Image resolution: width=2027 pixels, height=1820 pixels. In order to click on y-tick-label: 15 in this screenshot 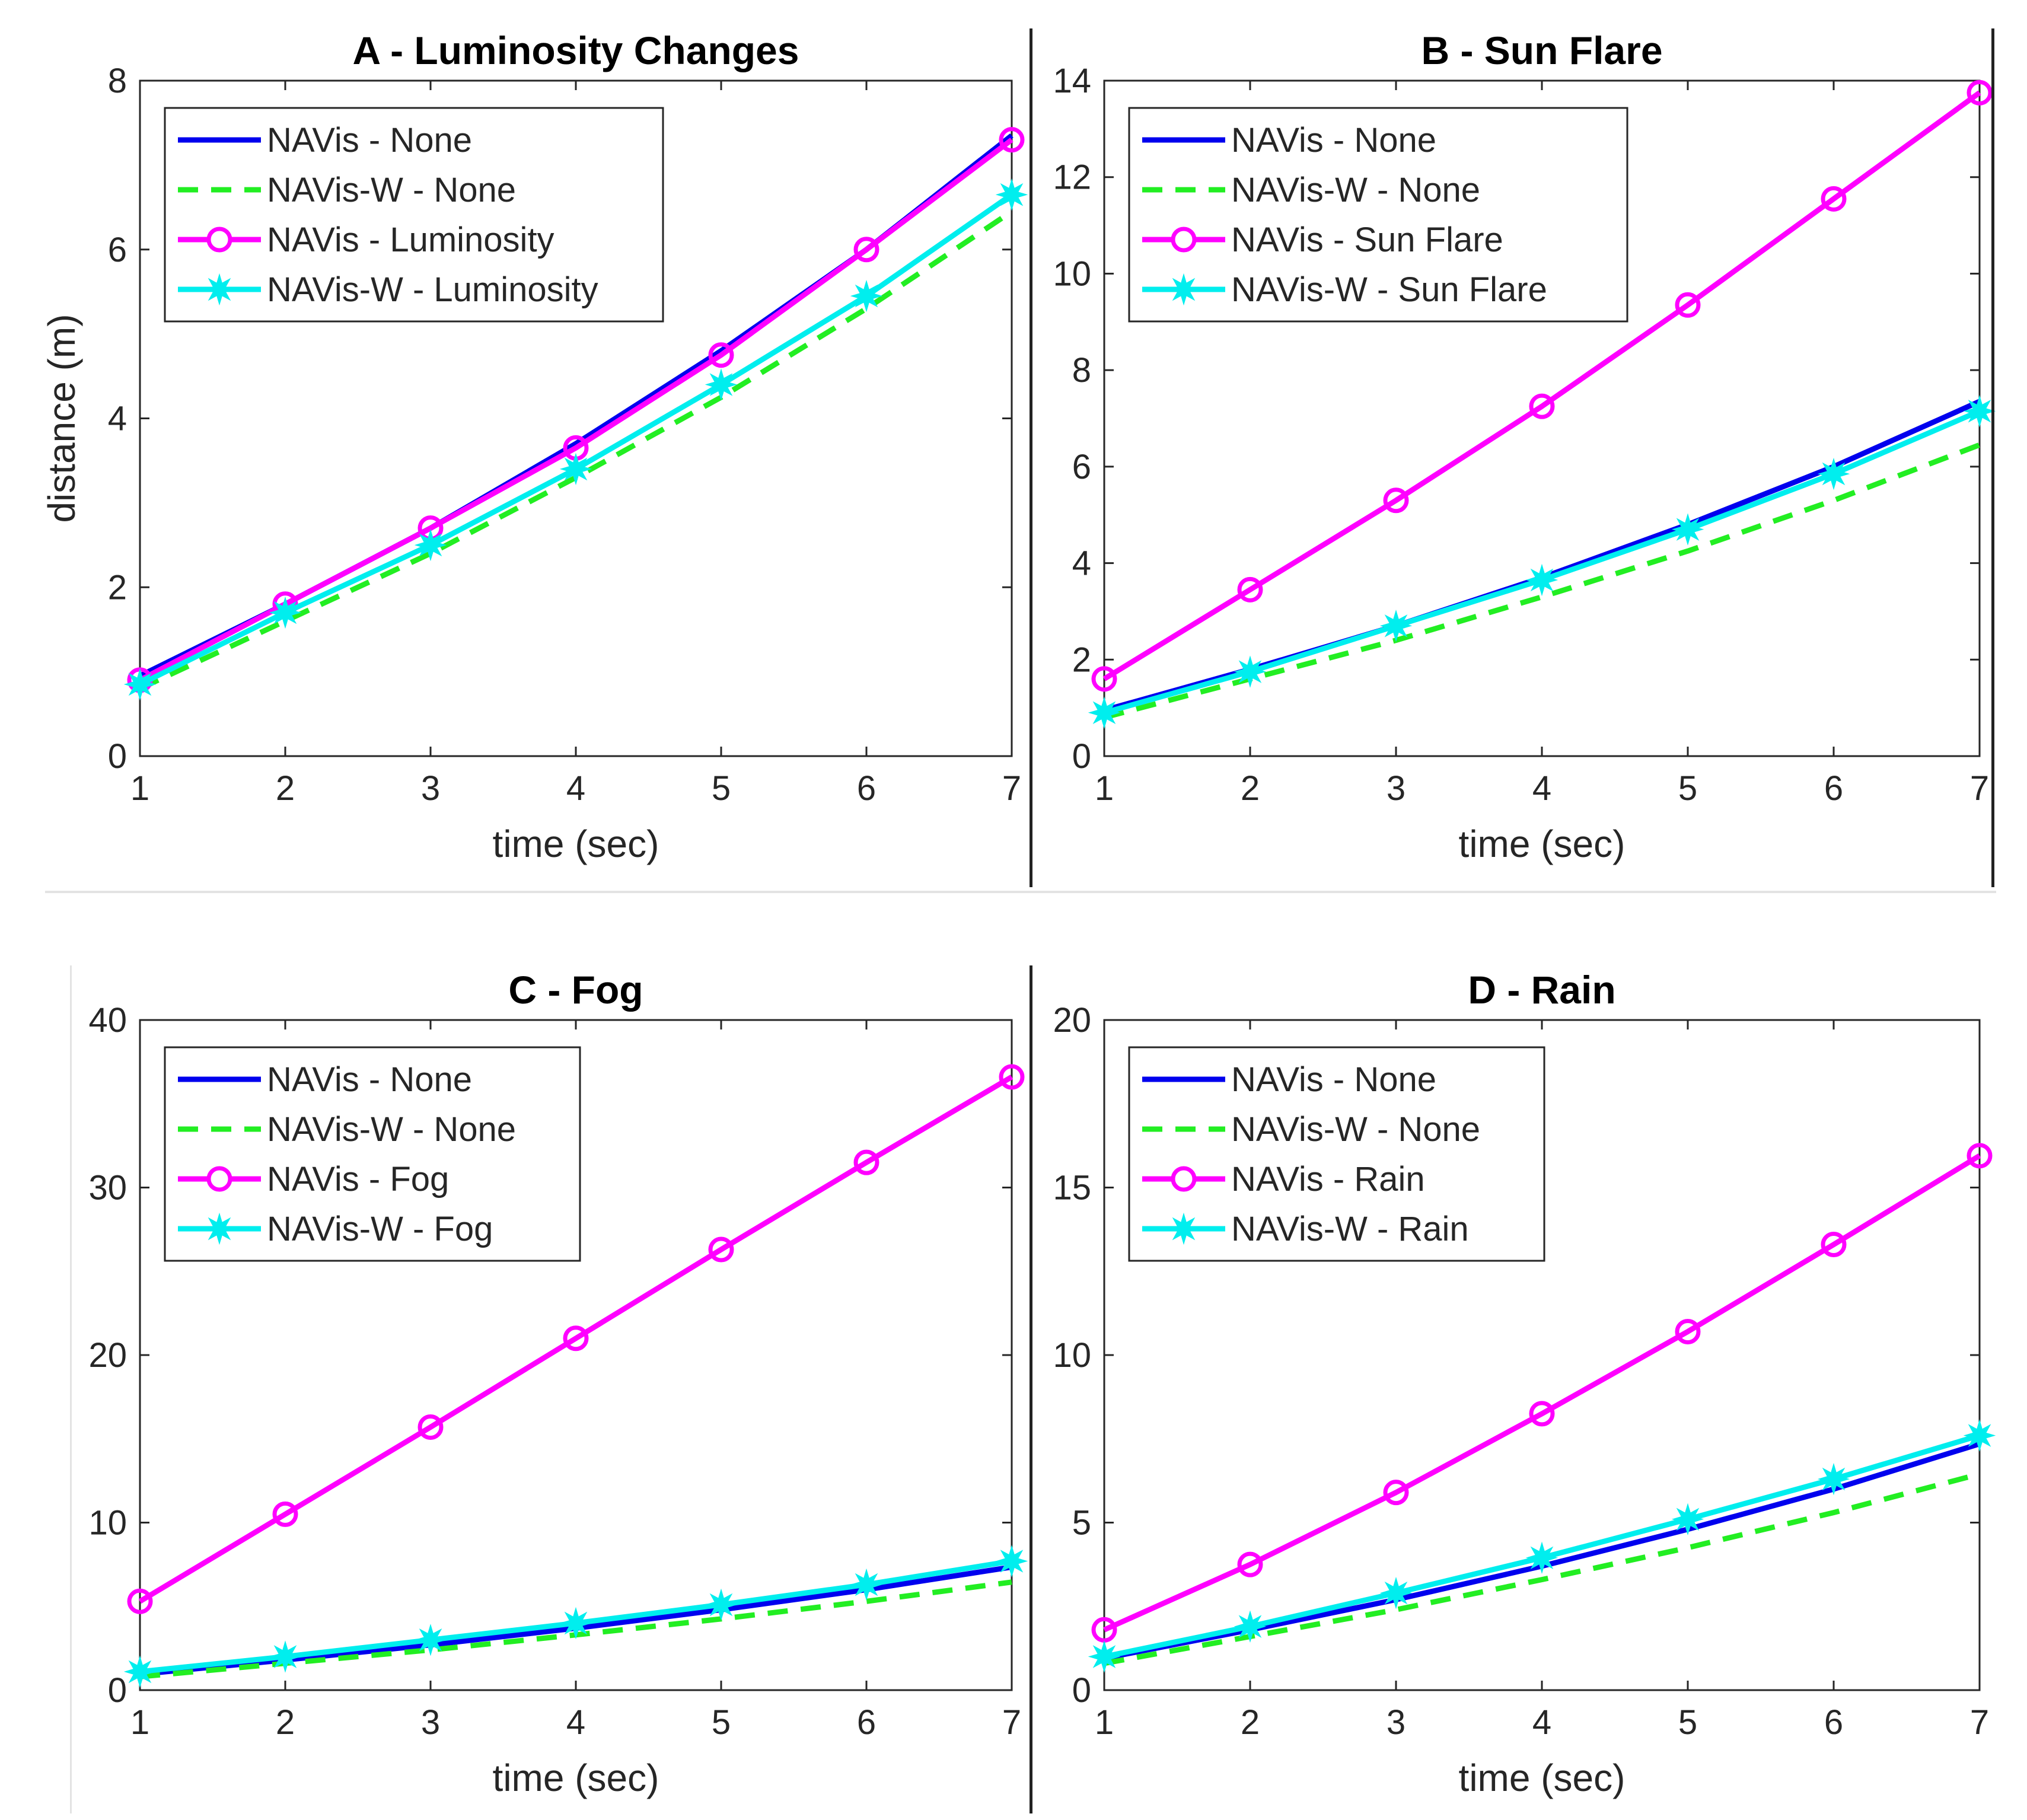, I will do `click(1072, 1188)`.